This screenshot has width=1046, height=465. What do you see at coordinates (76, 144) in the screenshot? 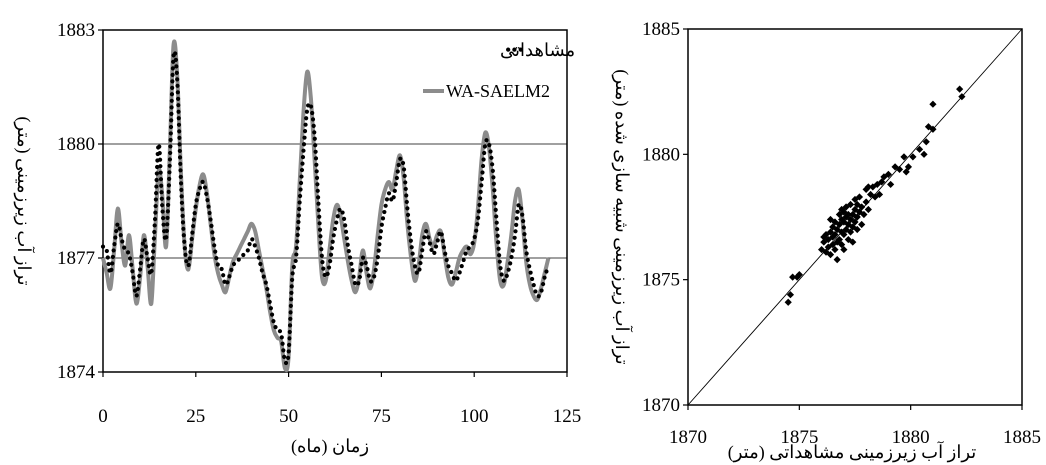
I see `y-tick-label: 1880` at bounding box center [76, 144].